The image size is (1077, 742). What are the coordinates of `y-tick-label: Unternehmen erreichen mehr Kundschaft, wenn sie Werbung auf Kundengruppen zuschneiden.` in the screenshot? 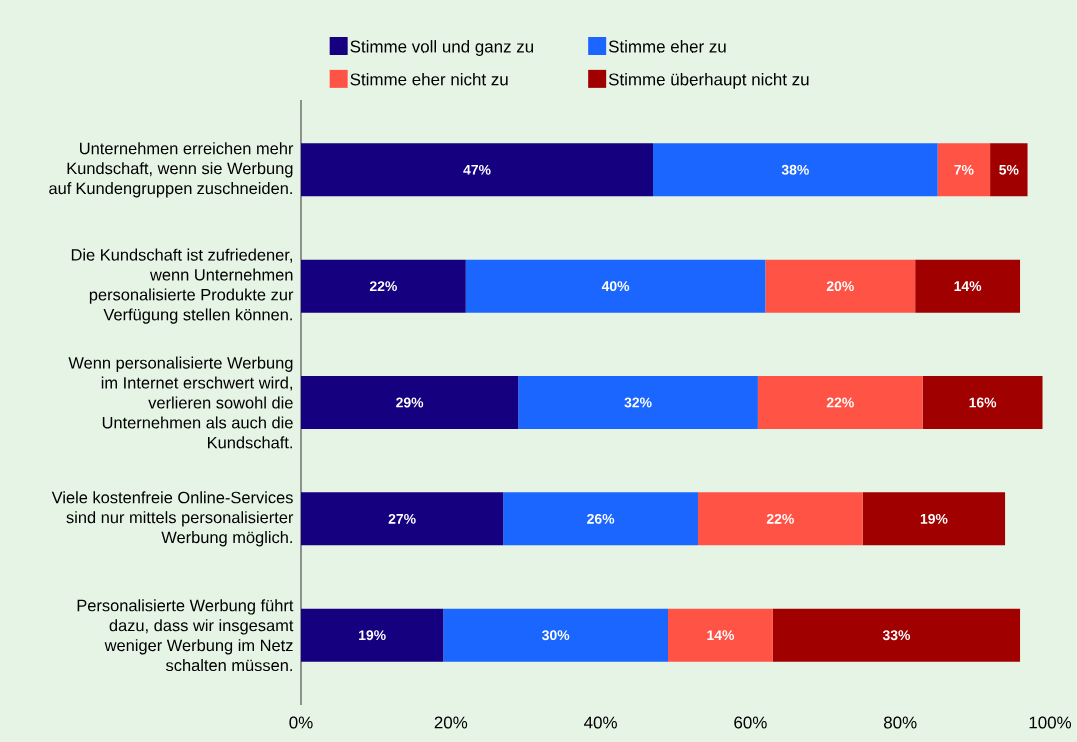 It's located at (171, 170).